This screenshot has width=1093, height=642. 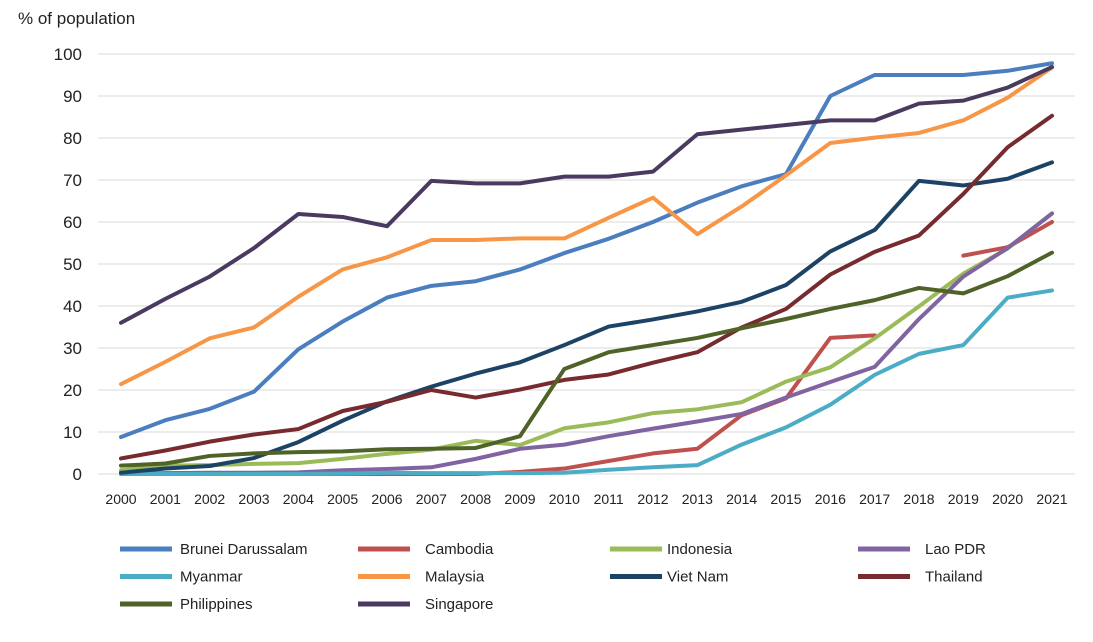 What do you see at coordinates (72, 432) in the screenshot?
I see `y-tick-label: 10` at bounding box center [72, 432].